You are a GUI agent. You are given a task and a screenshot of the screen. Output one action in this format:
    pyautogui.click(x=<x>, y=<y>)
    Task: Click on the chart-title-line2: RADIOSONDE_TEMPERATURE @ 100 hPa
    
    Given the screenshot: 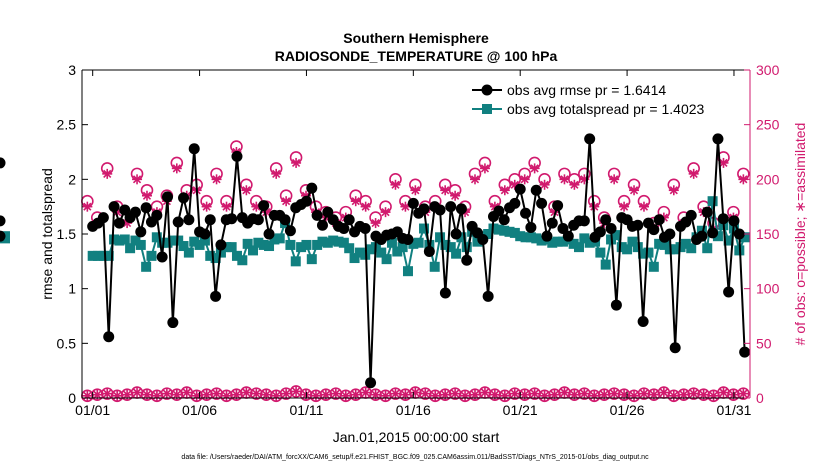 What is the action you would take?
    pyautogui.click(x=416, y=56)
    